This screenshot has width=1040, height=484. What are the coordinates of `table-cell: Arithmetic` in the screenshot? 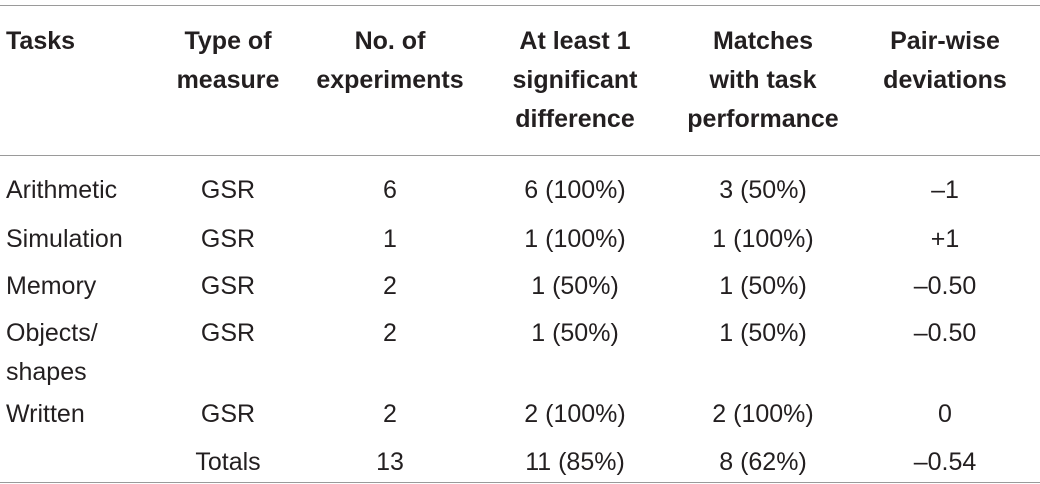 It's located at (62, 189).